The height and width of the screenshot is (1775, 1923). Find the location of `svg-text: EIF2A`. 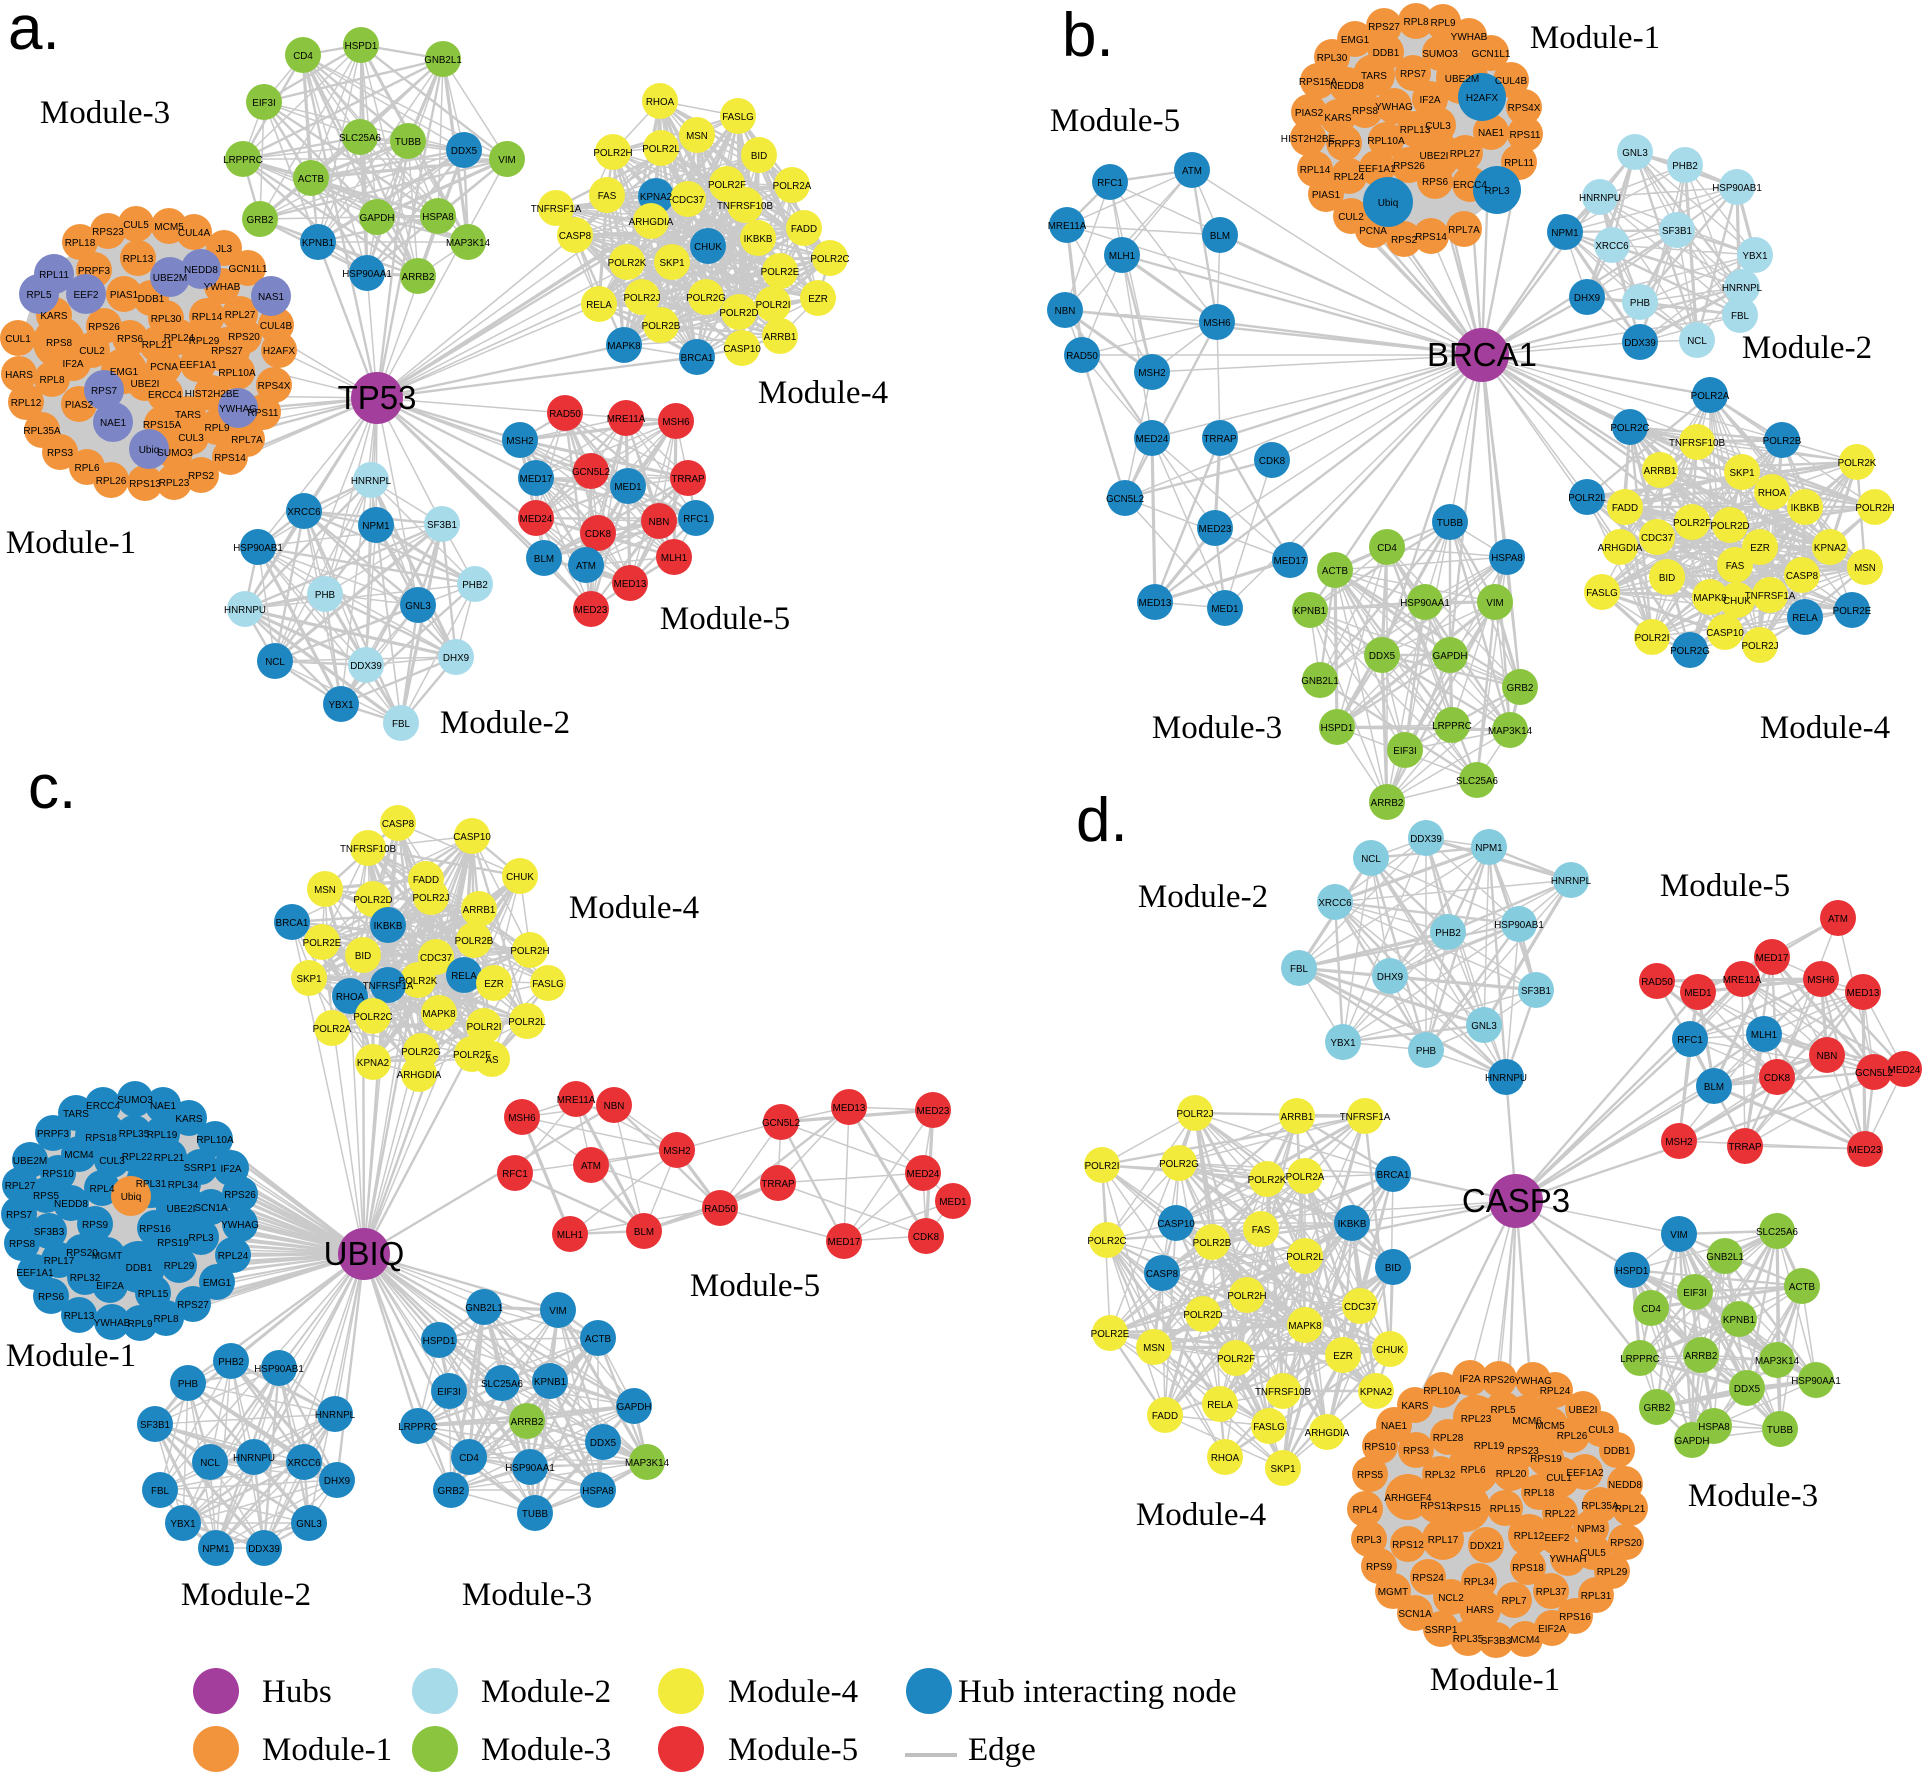

svg-text: EIF2A is located at coordinates (110, 1286).